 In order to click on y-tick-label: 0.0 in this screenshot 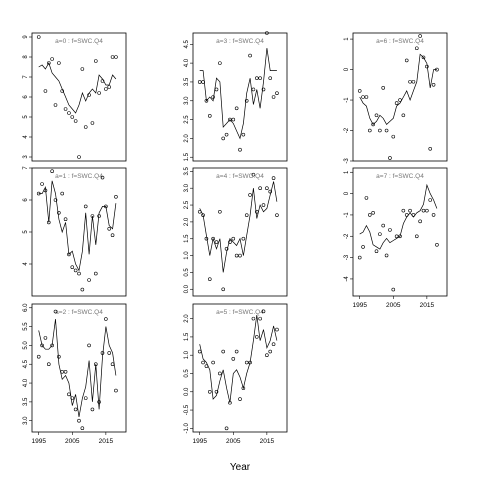, I will do `click(187, 391)`.